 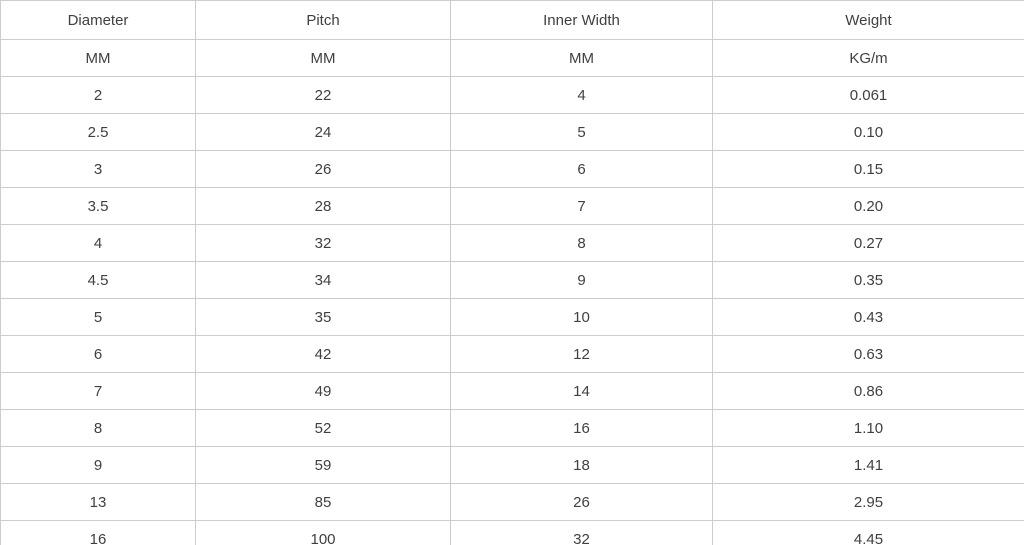 What do you see at coordinates (323, 20) in the screenshot?
I see `column-header-pitch: Pitch` at bounding box center [323, 20].